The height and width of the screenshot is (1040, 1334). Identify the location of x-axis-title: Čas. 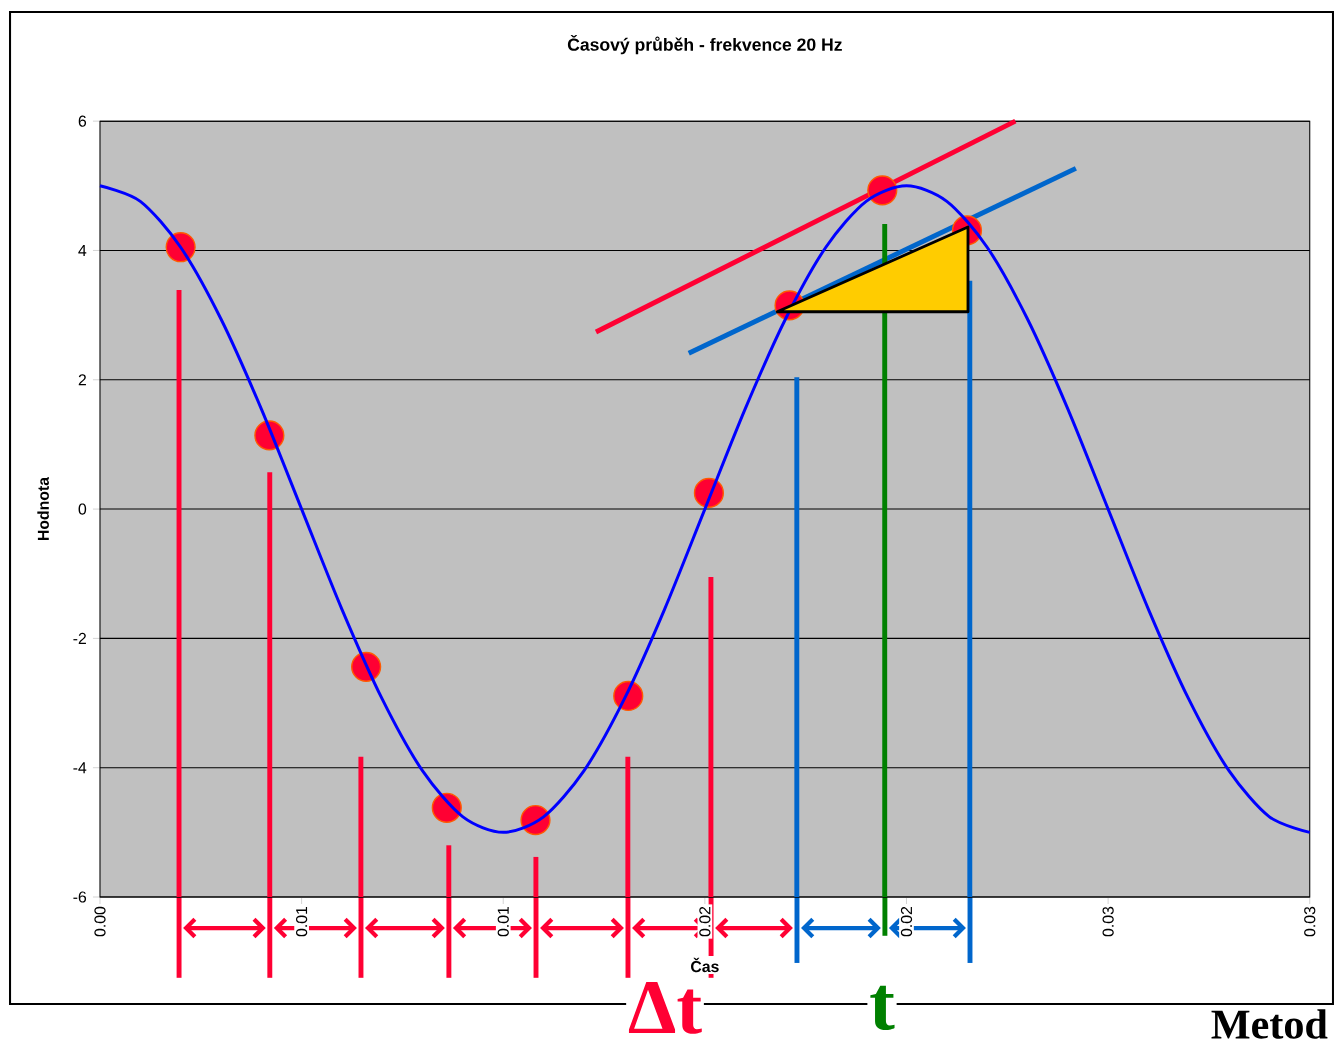
(705, 965).